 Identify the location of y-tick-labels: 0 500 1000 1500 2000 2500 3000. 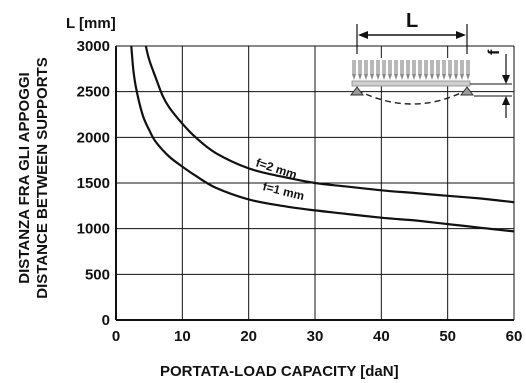
(93, 183).